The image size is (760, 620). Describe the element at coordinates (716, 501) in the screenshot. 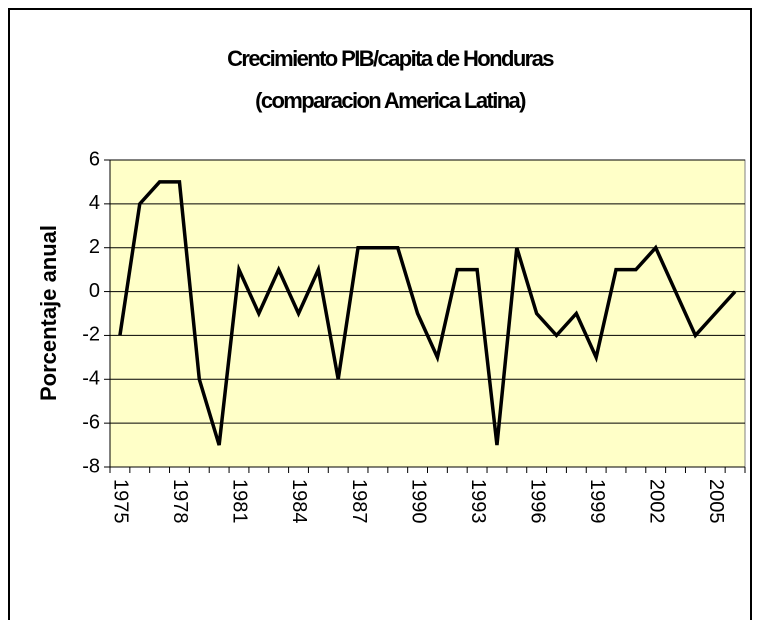

I see `x-tick-label: 2005` at that location.